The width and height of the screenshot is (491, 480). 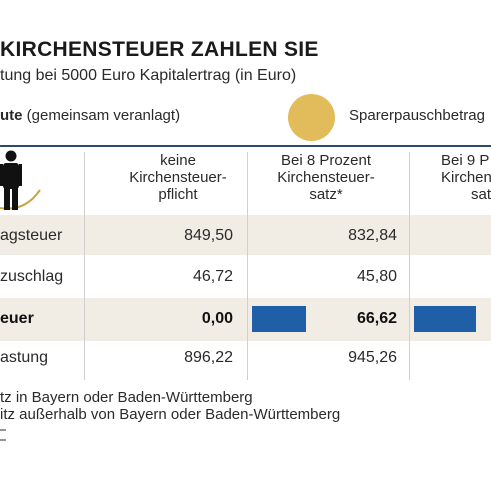 What do you see at coordinates (279, 319) in the screenshot?
I see `bar-8-percent` at bounding box center [279, 319].